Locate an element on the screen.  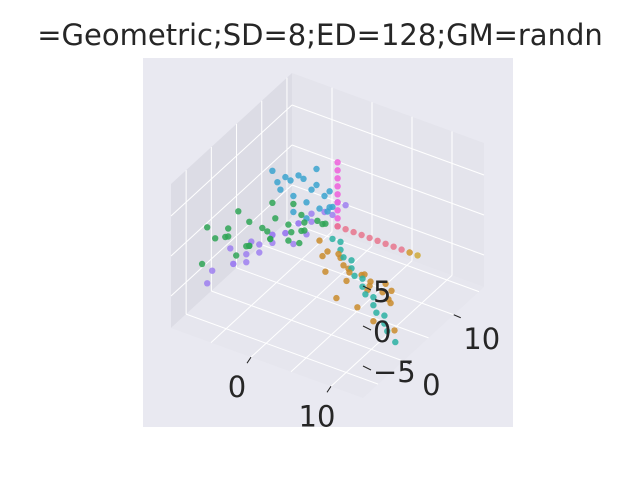
z-tick-label: −5 is located at coordinates (394, 372).